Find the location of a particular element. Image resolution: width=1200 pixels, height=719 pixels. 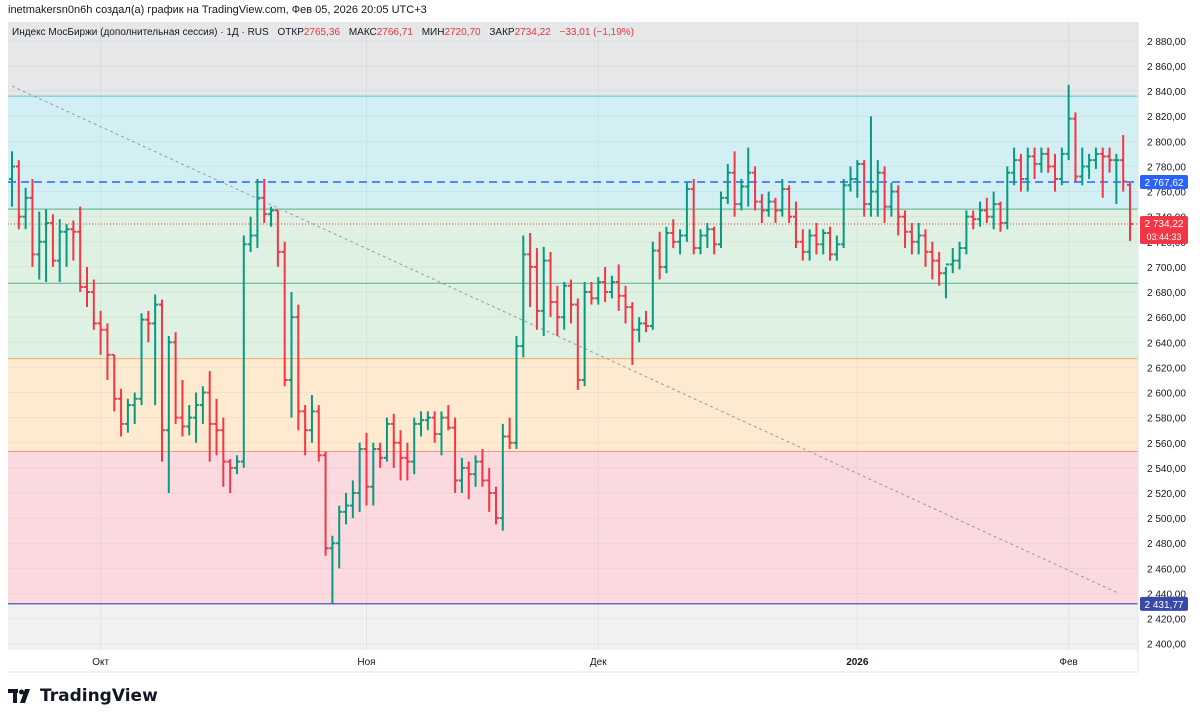

price-tick-label: 2 760,00 is located at coordinates (1166, 193).